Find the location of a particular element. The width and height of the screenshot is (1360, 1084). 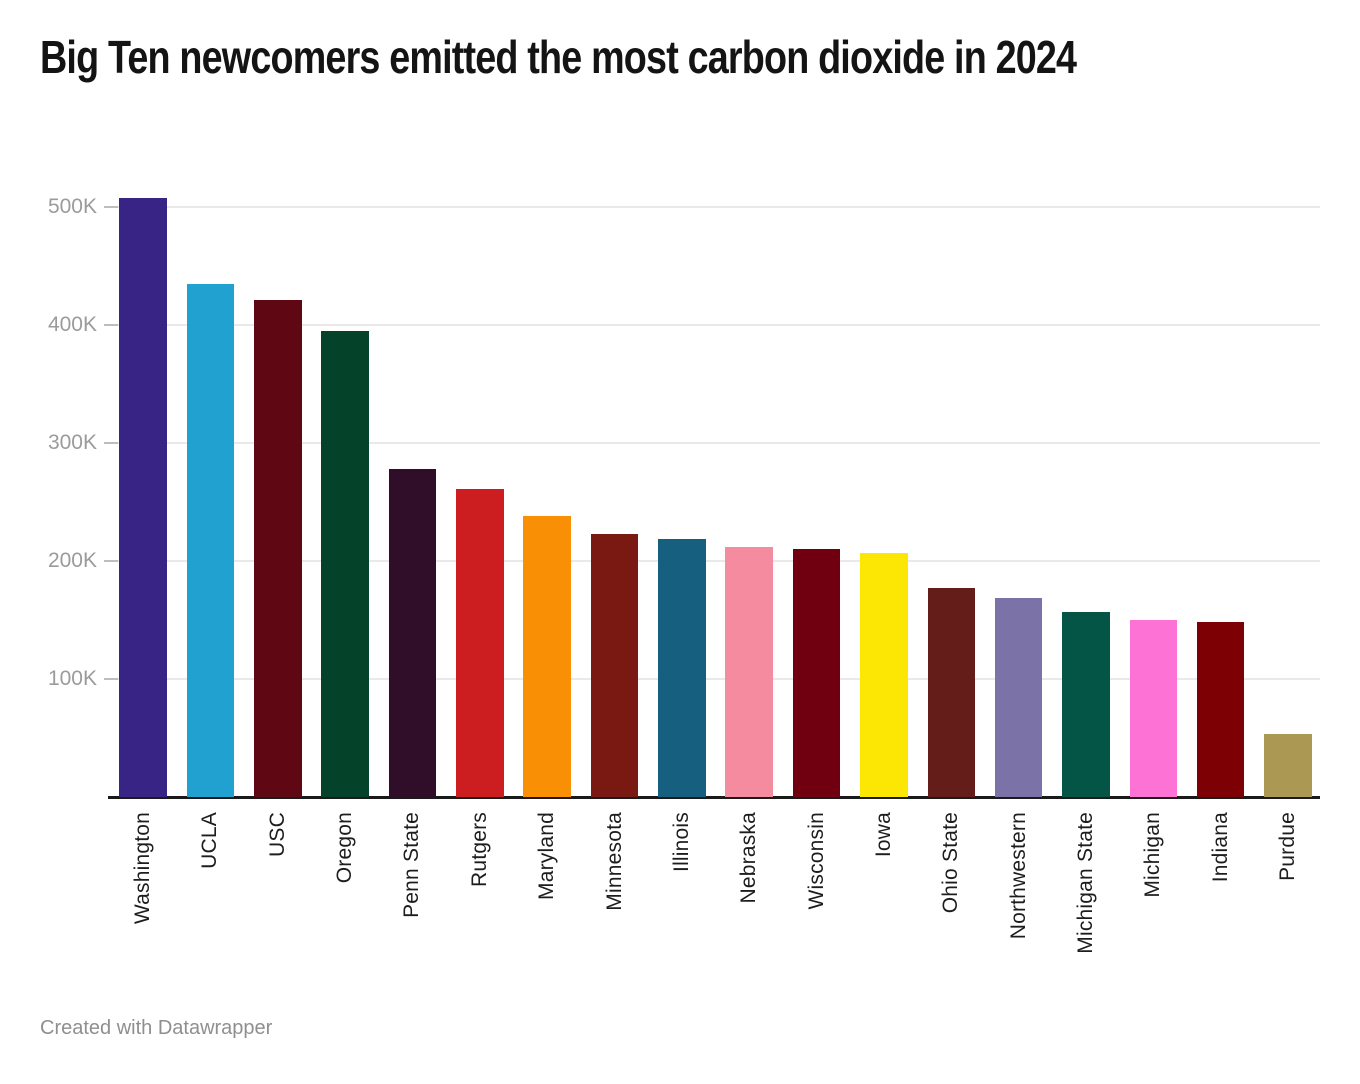

bar-iowa is located at coordinates (884, 674).